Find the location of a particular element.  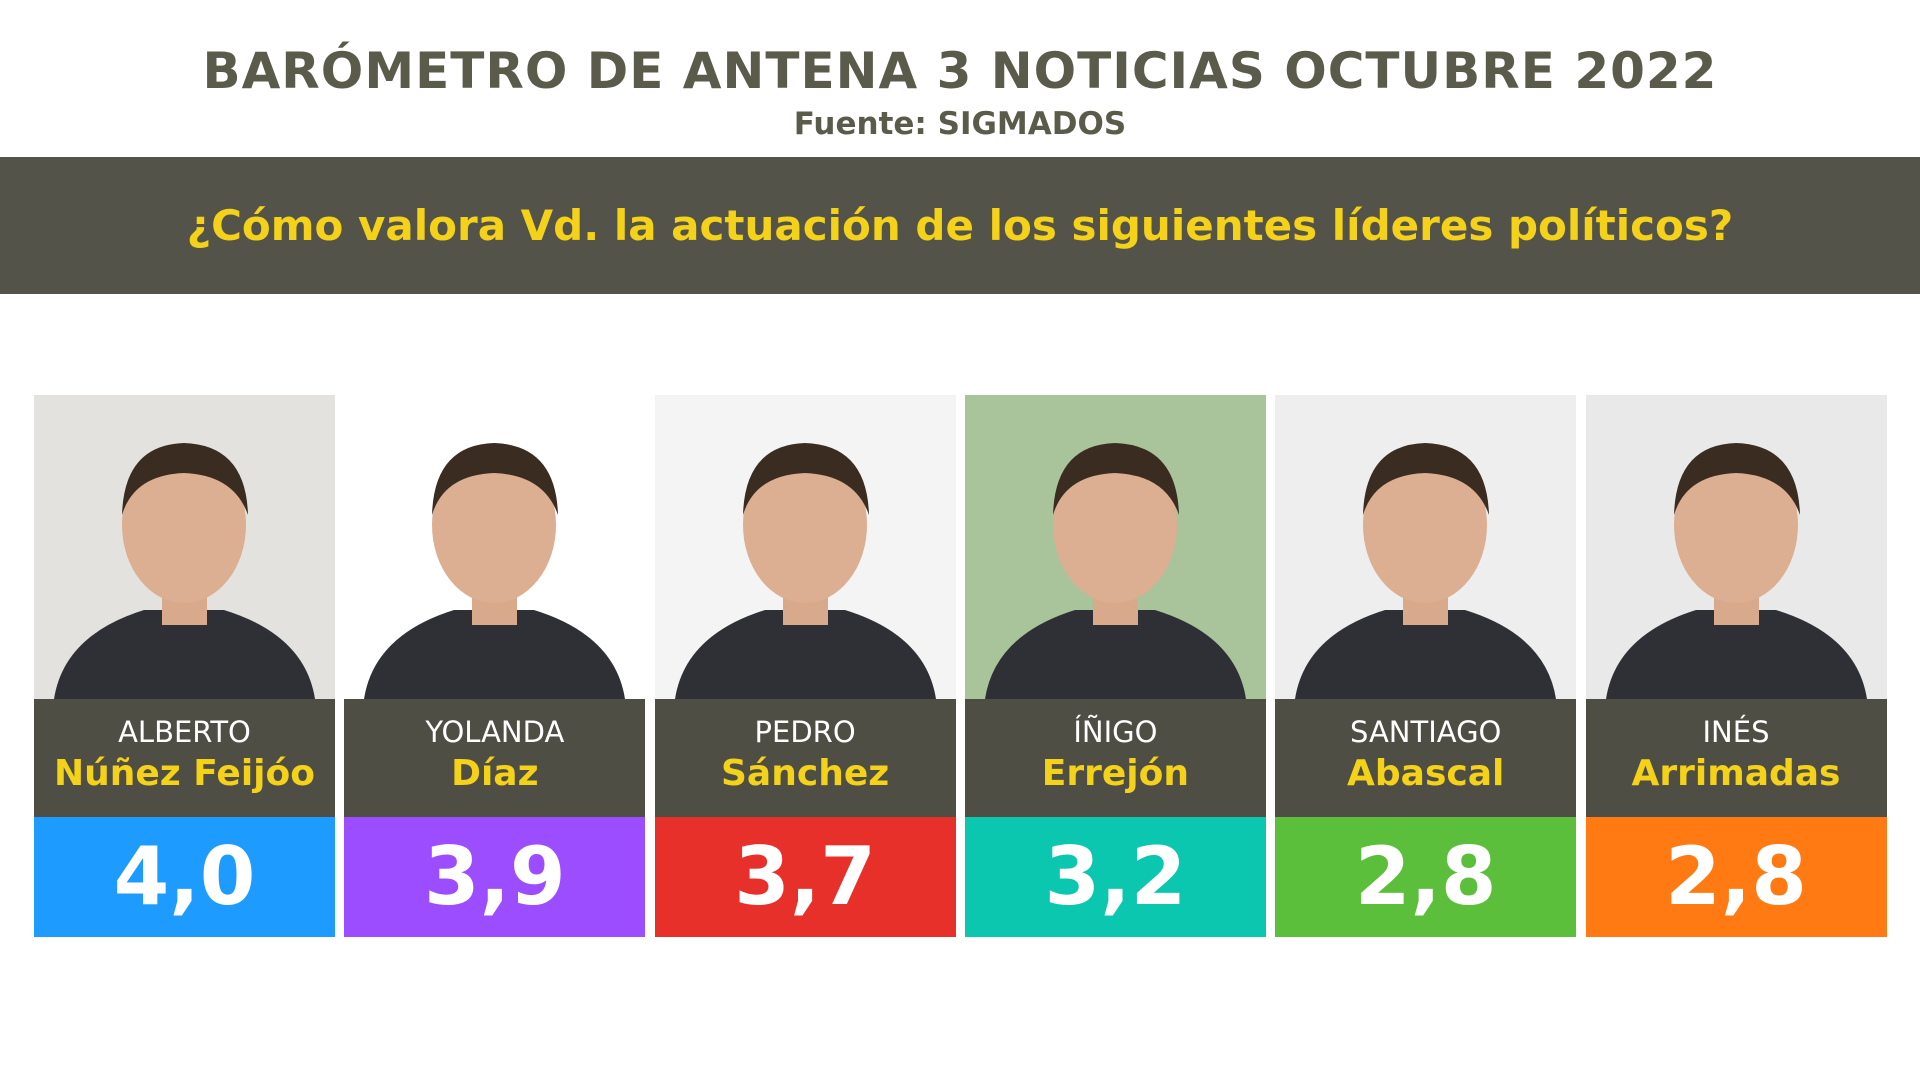

name-box: YOLANDA Díaz is located at coordinates (495, 758).